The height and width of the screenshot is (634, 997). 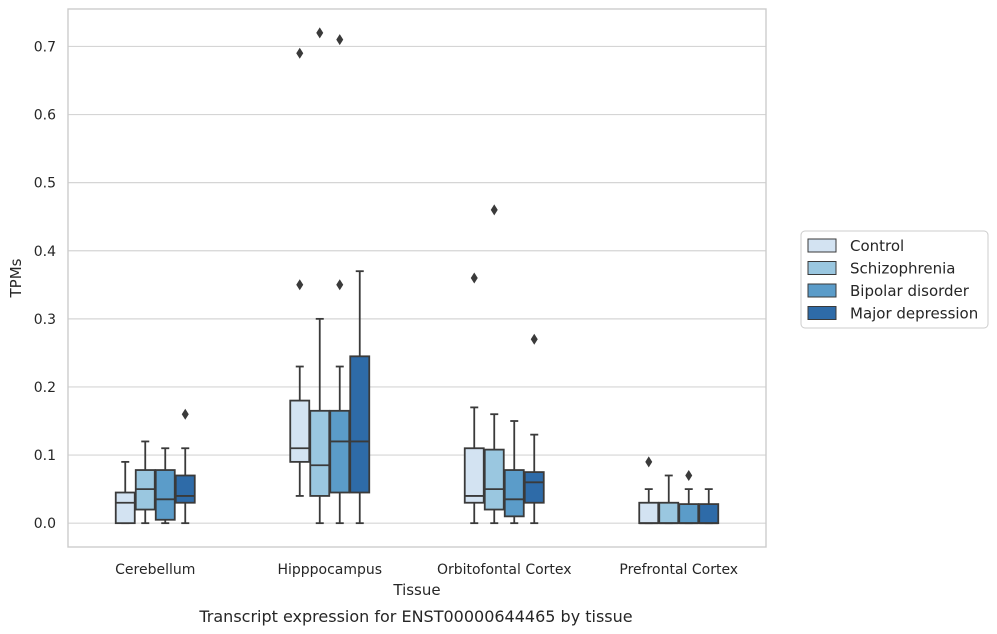 I want to click on y-tick-label: 0.7, so click(x=45, y=47).